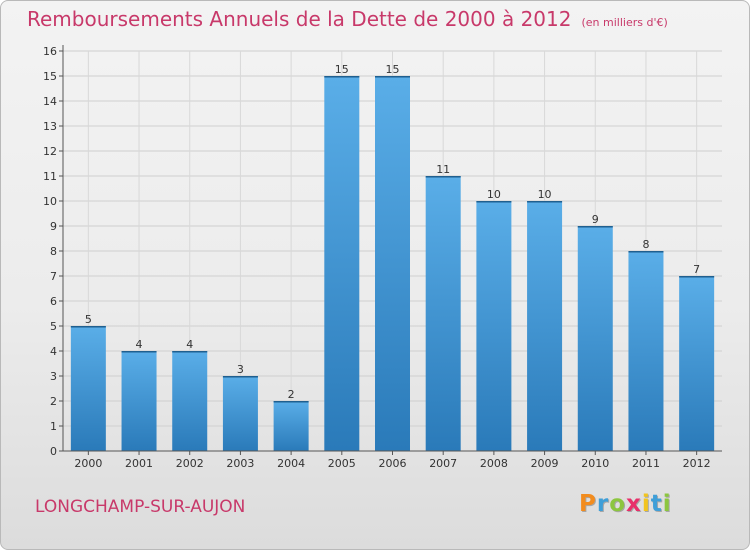 The width and height of the screenshot is (750, 550). Describe the element at coordinates (53, 451) in the screenshot. I see `y-tick-label: 0` at that location.